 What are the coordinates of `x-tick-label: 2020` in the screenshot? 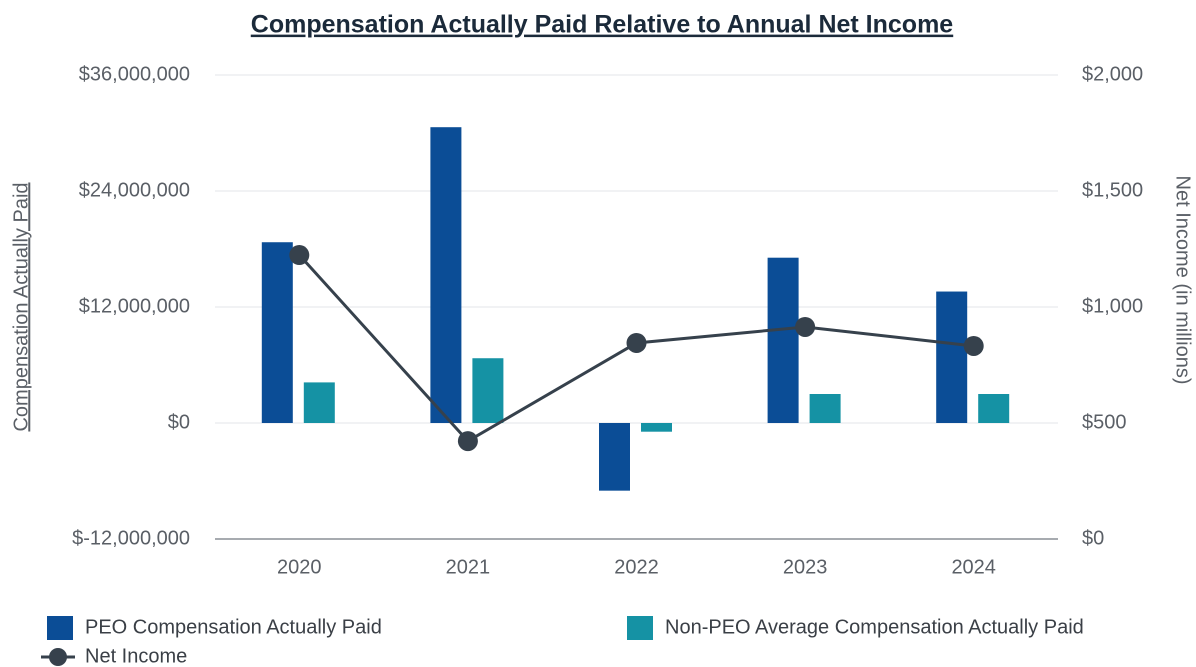 It's located at (299, 567).